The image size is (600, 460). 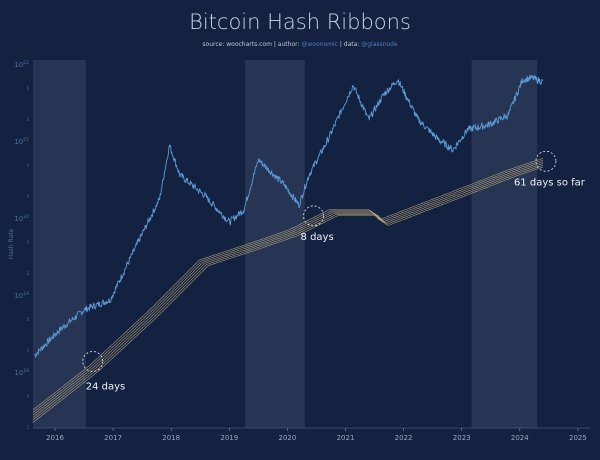 What do you see at coordinates (286, 44) in the screenshot?
I see `author-label: | author:` at bounding box center [286, 44].